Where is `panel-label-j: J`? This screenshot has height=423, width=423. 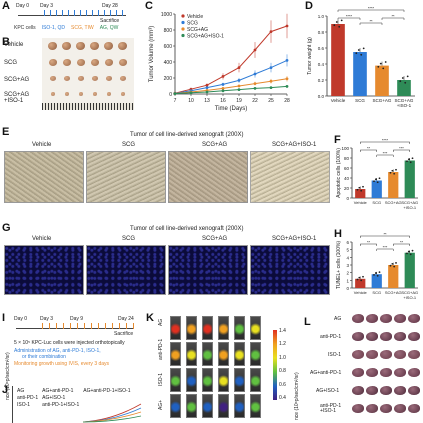 panel-label-j: J is located at coordinates (5, 390).